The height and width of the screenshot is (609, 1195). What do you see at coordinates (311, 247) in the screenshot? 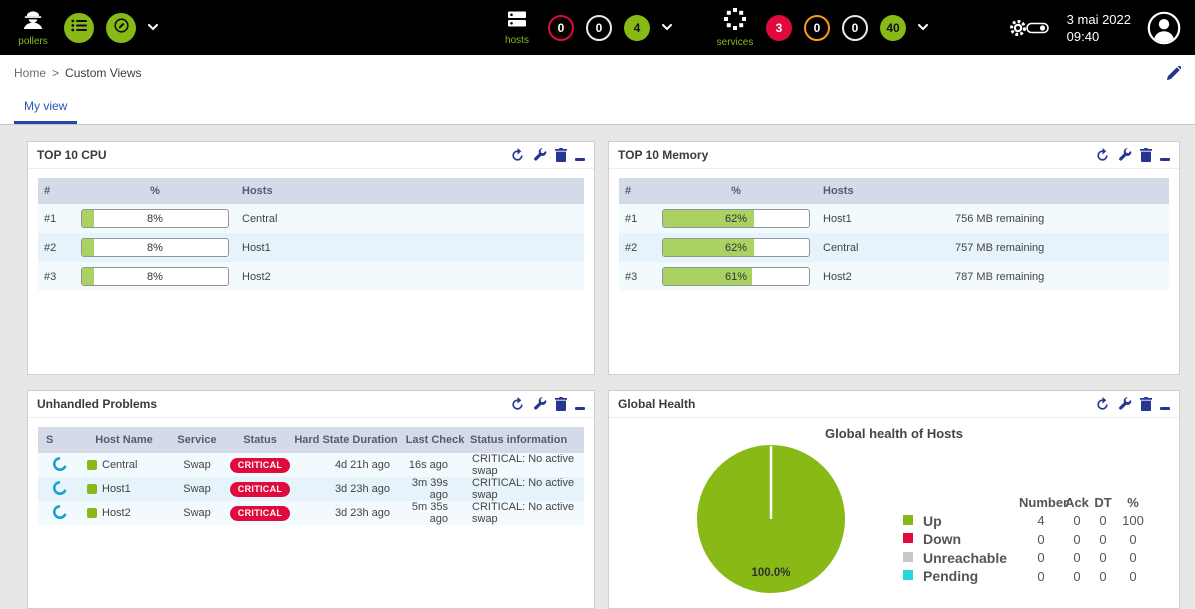
I see `table-row: #2 8% Host1` at bounding box center [311, 247].